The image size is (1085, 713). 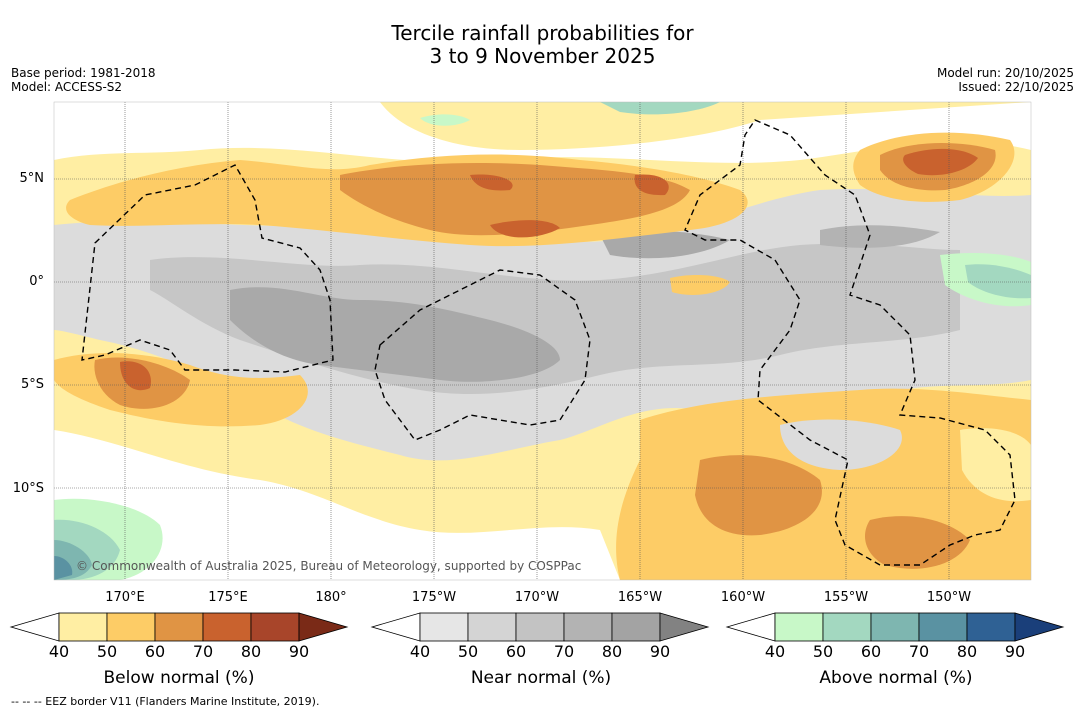 What do you see at coordinates (651, 185) in the screenshot?
I see `field-below-normal-80-north-b` at bounding box center [651, 185].